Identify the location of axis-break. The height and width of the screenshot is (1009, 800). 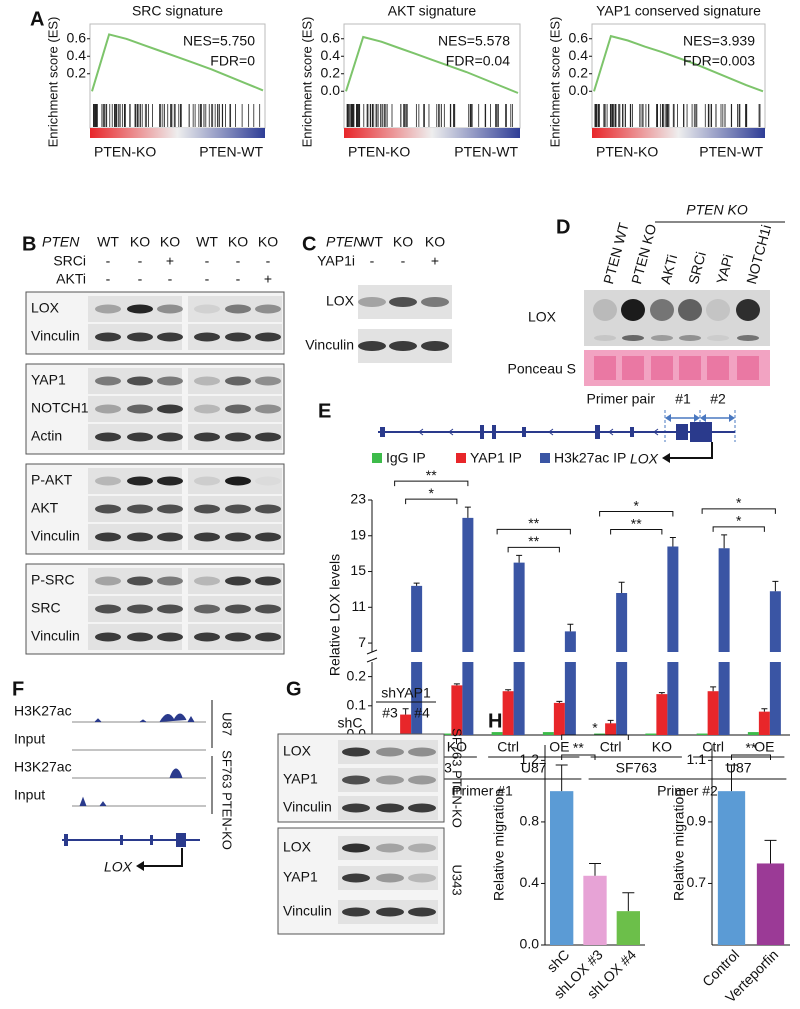
(372, 652).